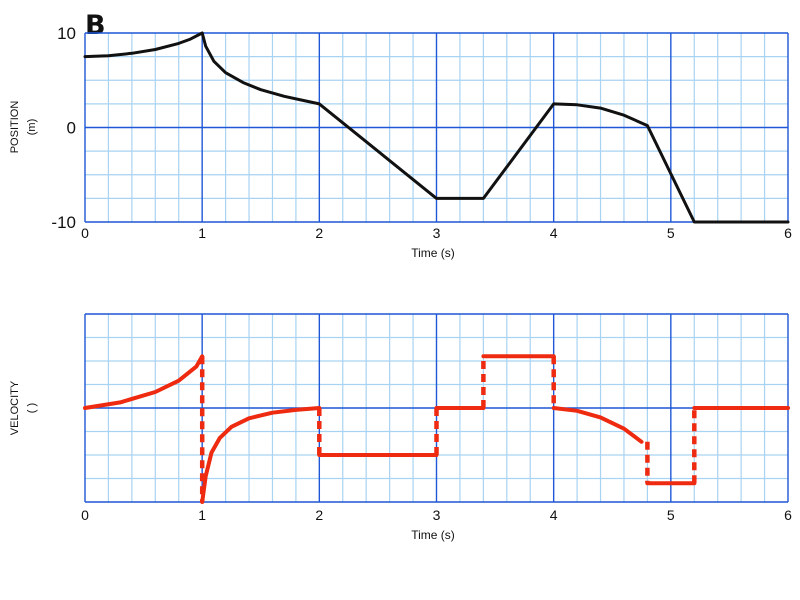  Describe the element at coordinates (319, 233) in the screenshot. I see `position-x-tick-label: 2` at that location.